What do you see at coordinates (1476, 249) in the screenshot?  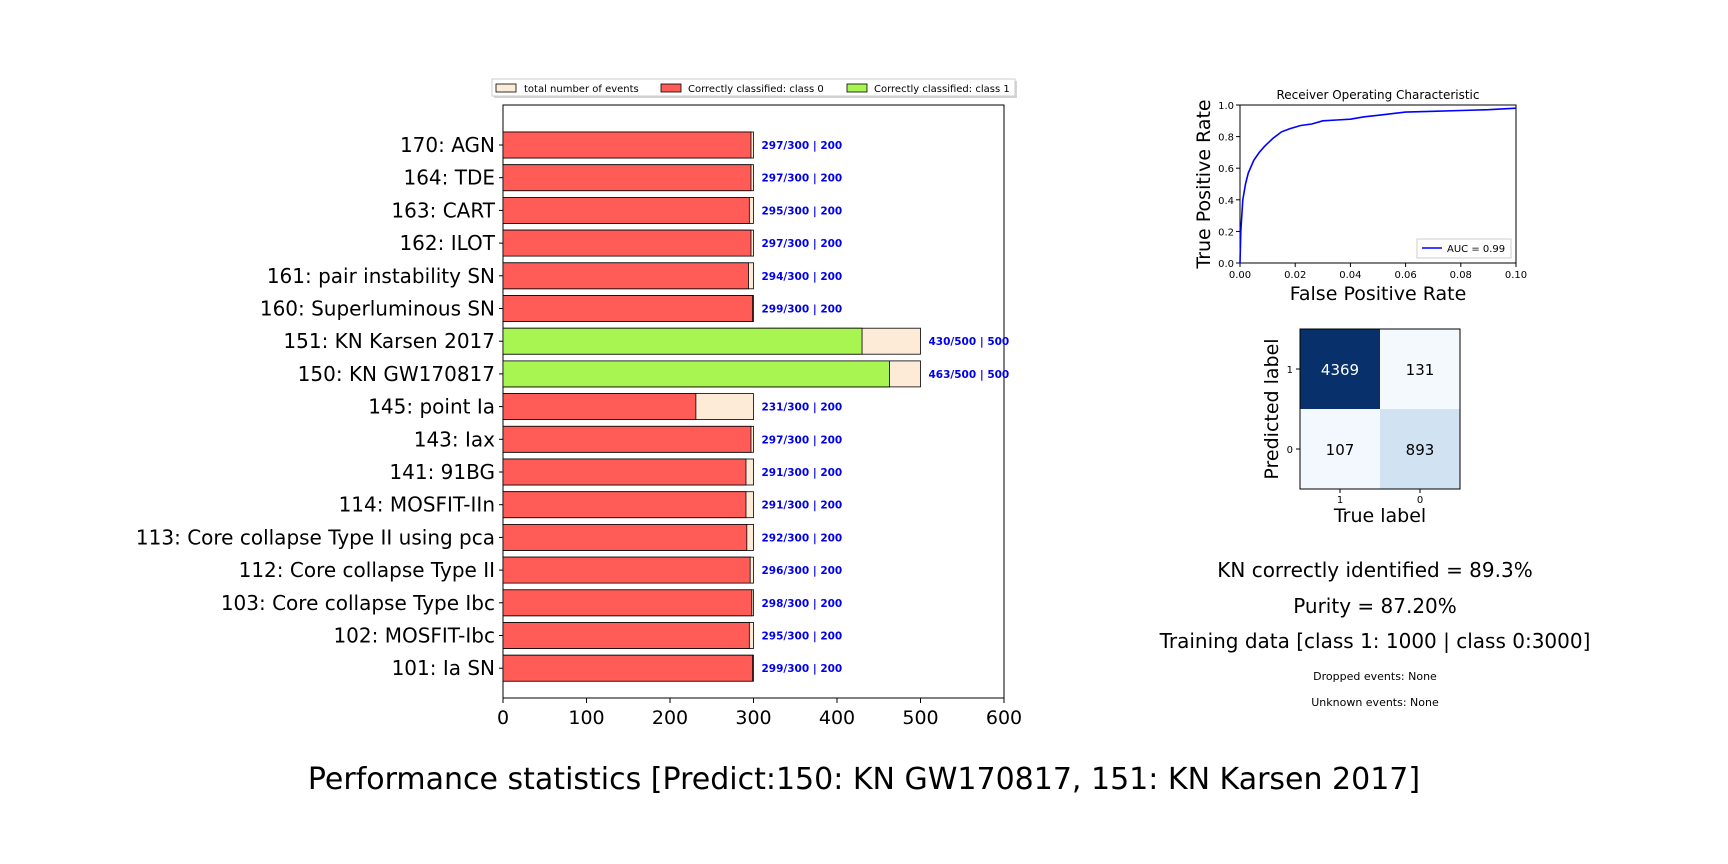 I see `roc-legend-label: AUC = 0.99` at bounding box center [1476, 249].